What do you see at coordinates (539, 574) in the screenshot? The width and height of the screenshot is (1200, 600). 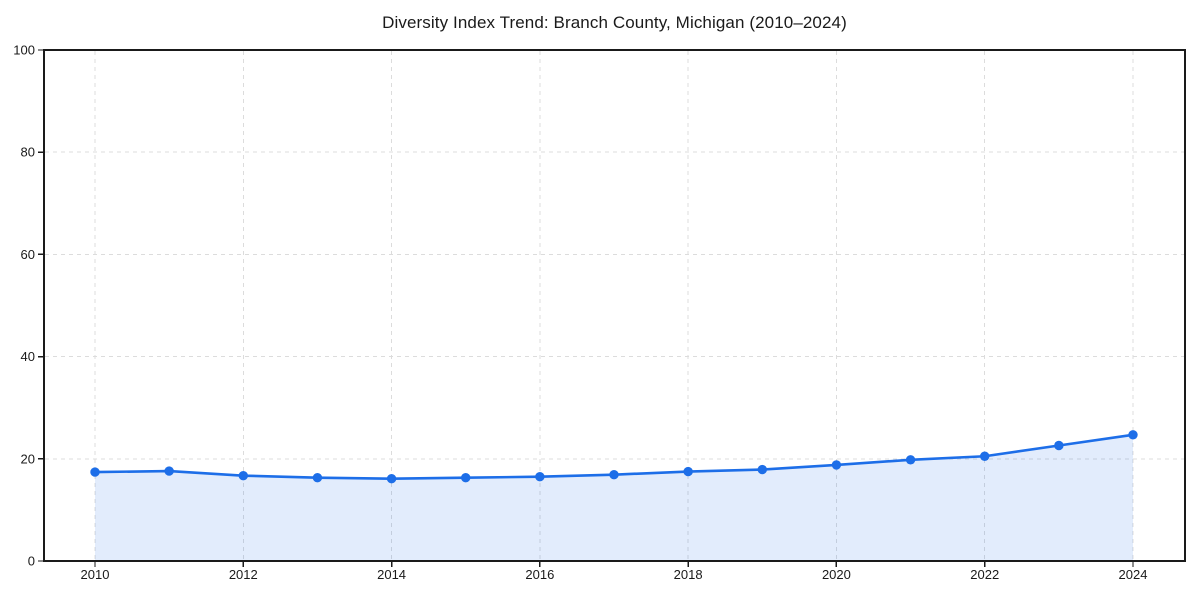 I see `x-tick-label: 2016` at bounding box center [539, 574].